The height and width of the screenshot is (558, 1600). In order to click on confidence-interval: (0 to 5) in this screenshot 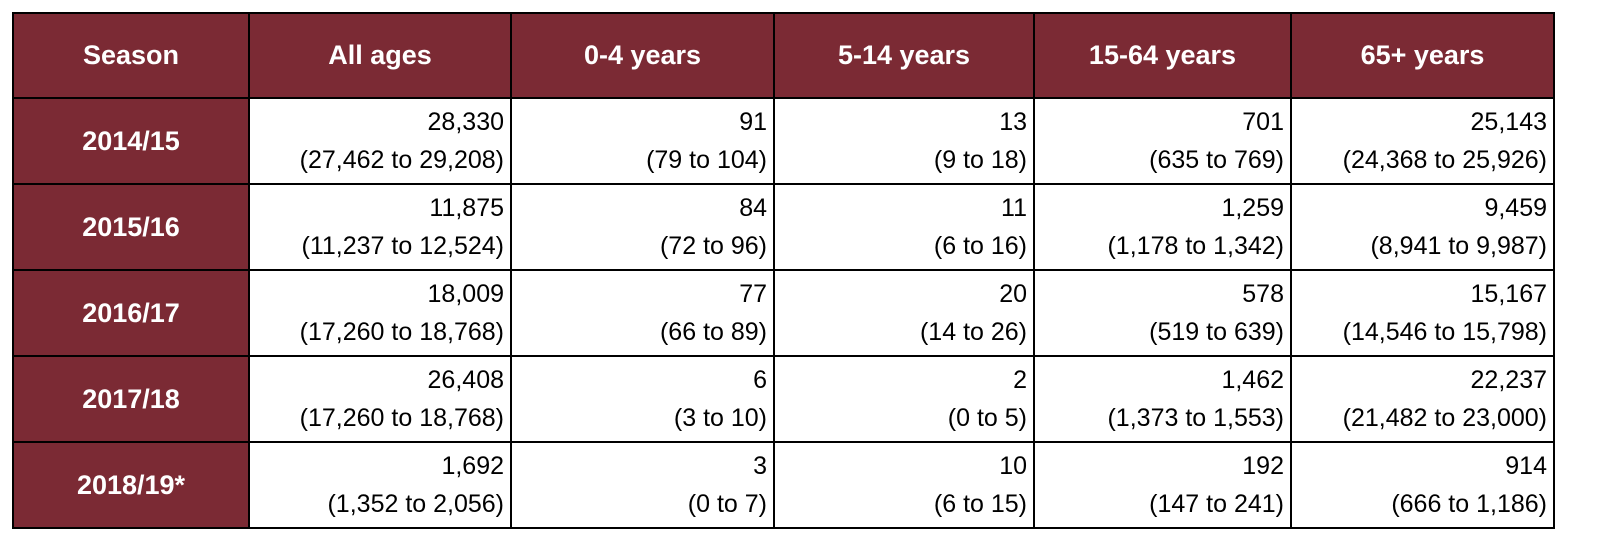, I will do `click(987, 418)`.